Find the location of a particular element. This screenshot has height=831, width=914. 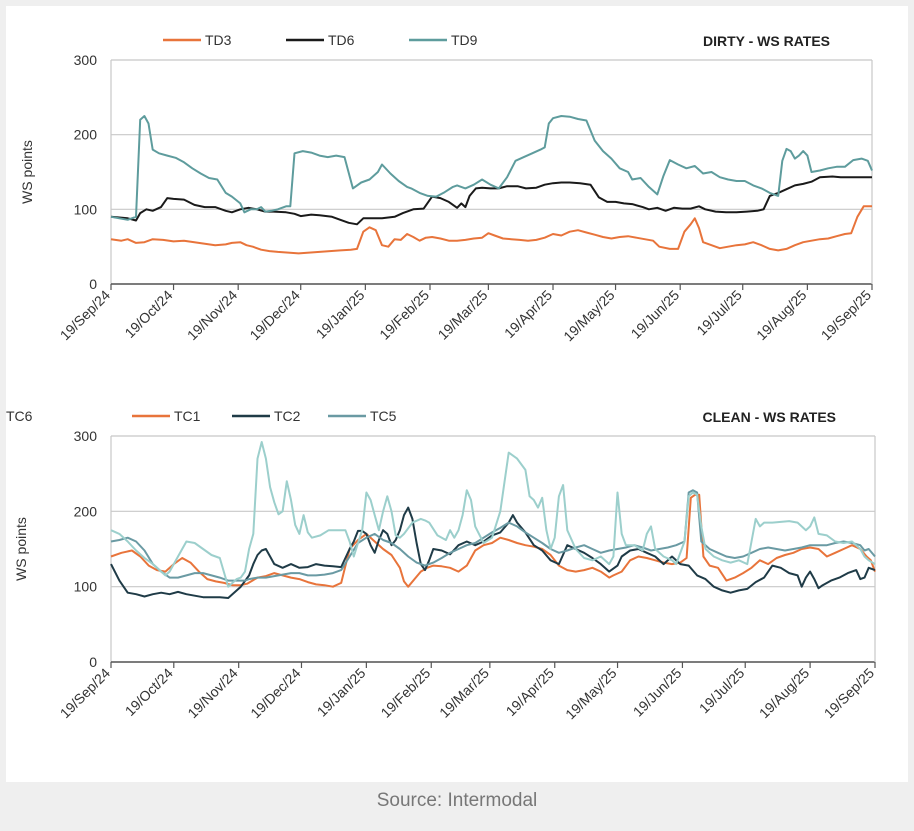

legend-label-tc1: TC1 is located at coordinates (187, 416).